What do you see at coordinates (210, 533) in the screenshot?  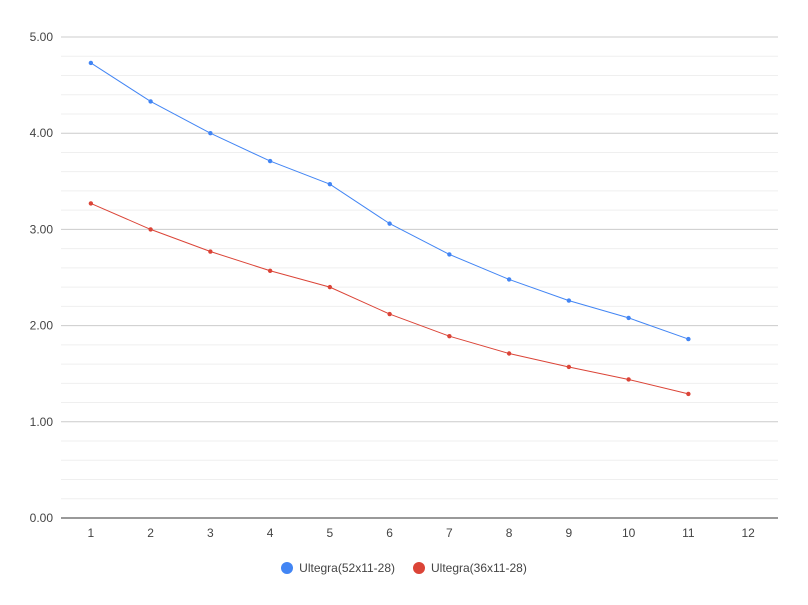 I see `x-tick-label: 3` at bounding box center [210, 533].